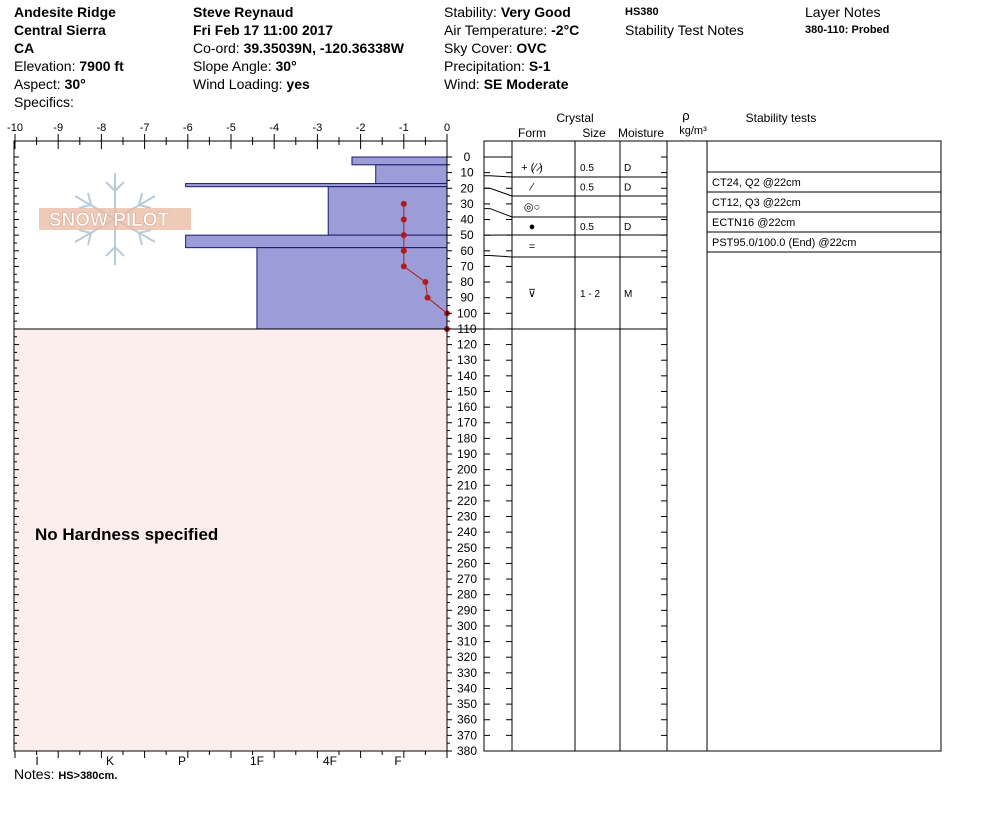  I want to click on temp-tick-label-5: -5, so click(231, 128).